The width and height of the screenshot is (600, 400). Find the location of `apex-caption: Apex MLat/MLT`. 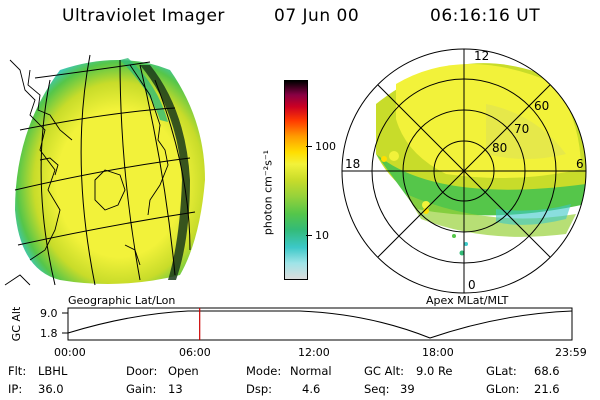

apex-caption: Apex MLat/MLT is located at coordinates (467, 300).